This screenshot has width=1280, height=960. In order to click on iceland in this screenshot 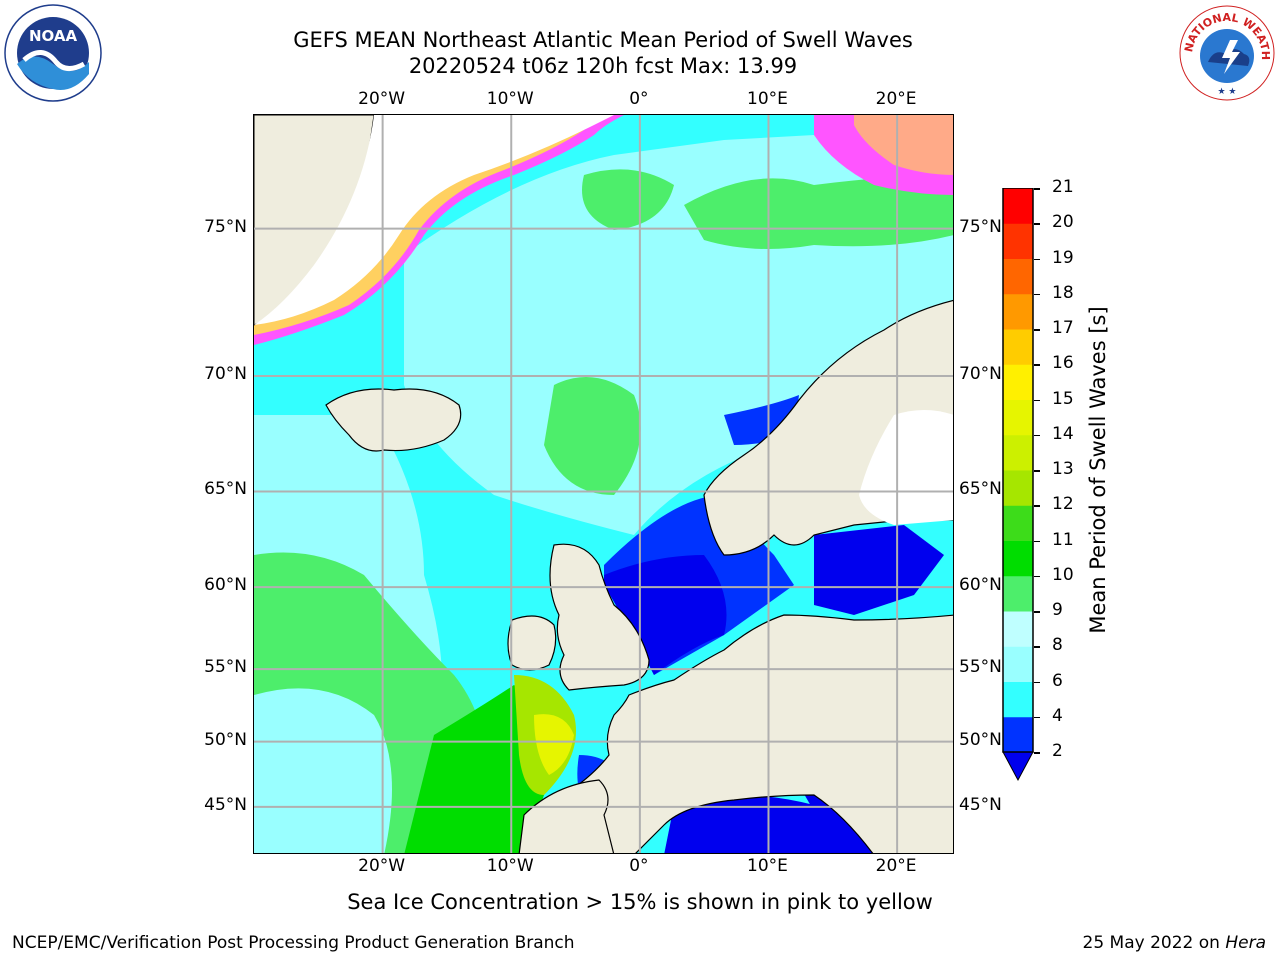, I will do `click(393, 420)`.